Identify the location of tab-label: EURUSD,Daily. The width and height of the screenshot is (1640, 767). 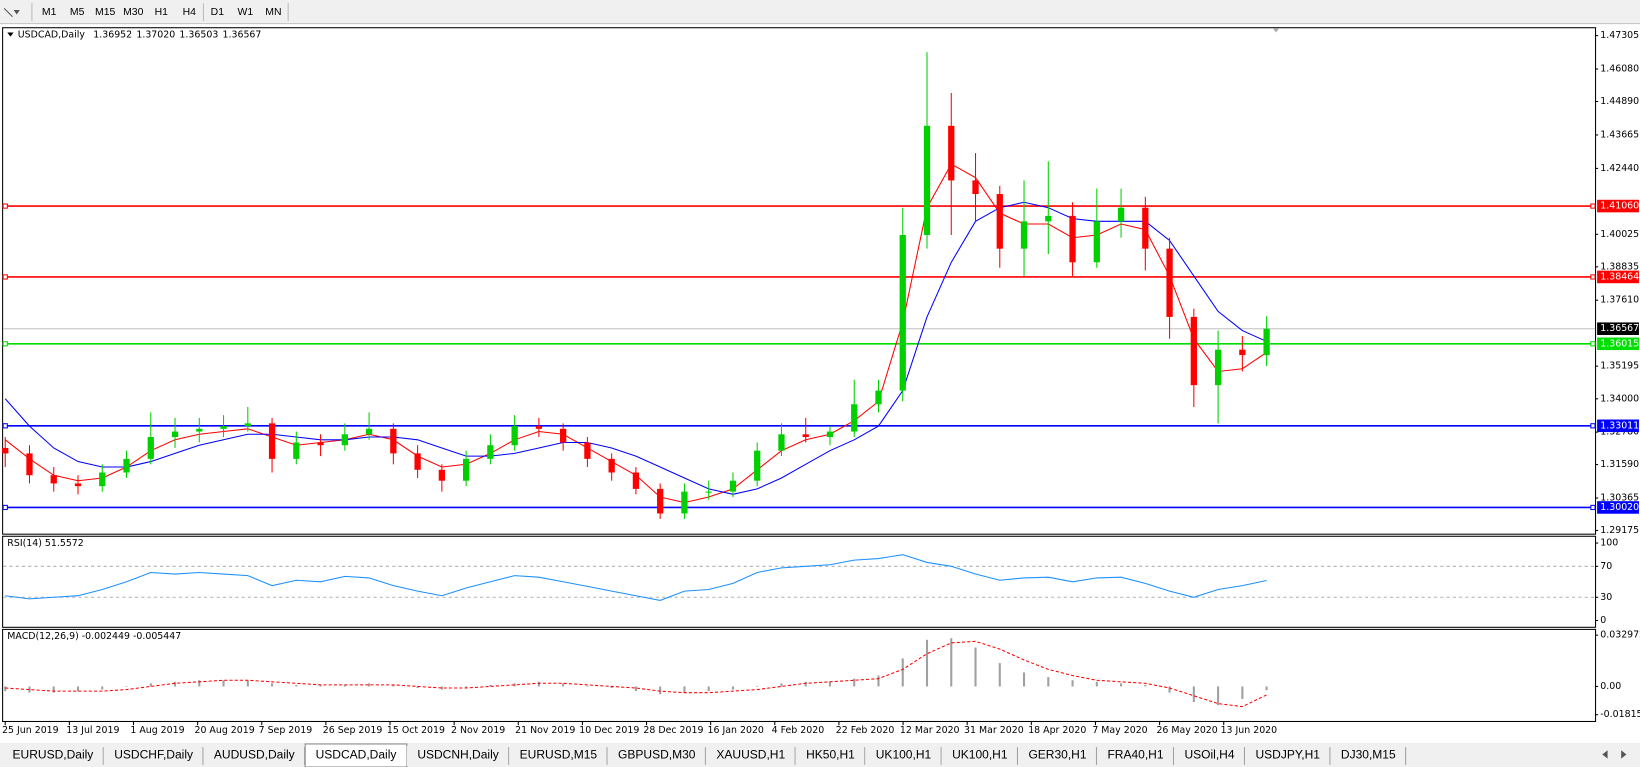
(53, 755).